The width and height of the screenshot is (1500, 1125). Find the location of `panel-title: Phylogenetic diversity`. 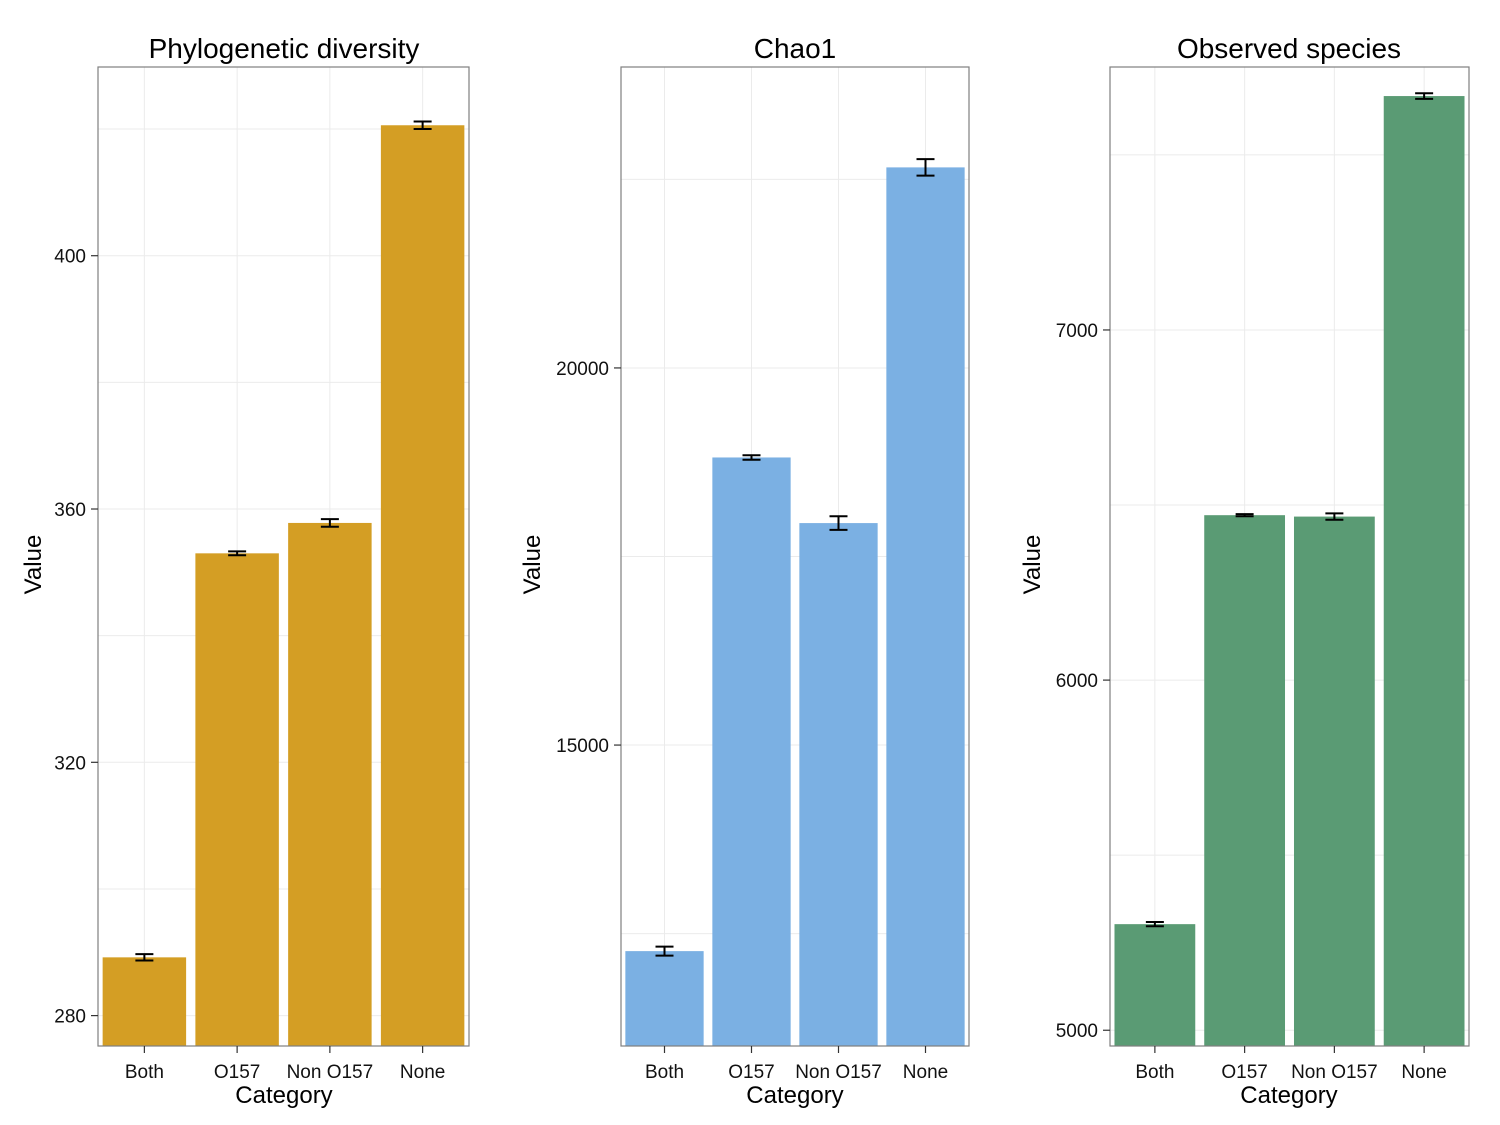

panel-title: Phylogenetic diversity is located at coordinates (284, 48).